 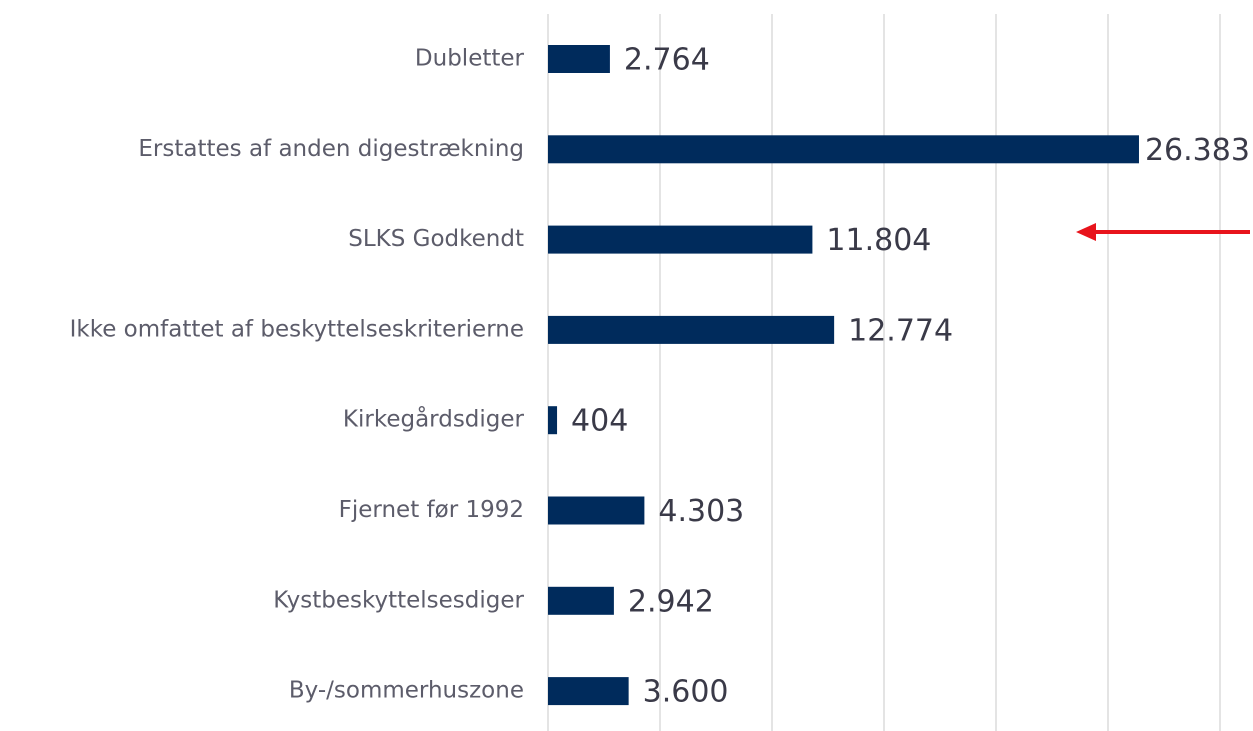 What do you see at coordinates (1086, 232) in the screenshot?
I see `arrow-head` at bounding box center [1086, 232].